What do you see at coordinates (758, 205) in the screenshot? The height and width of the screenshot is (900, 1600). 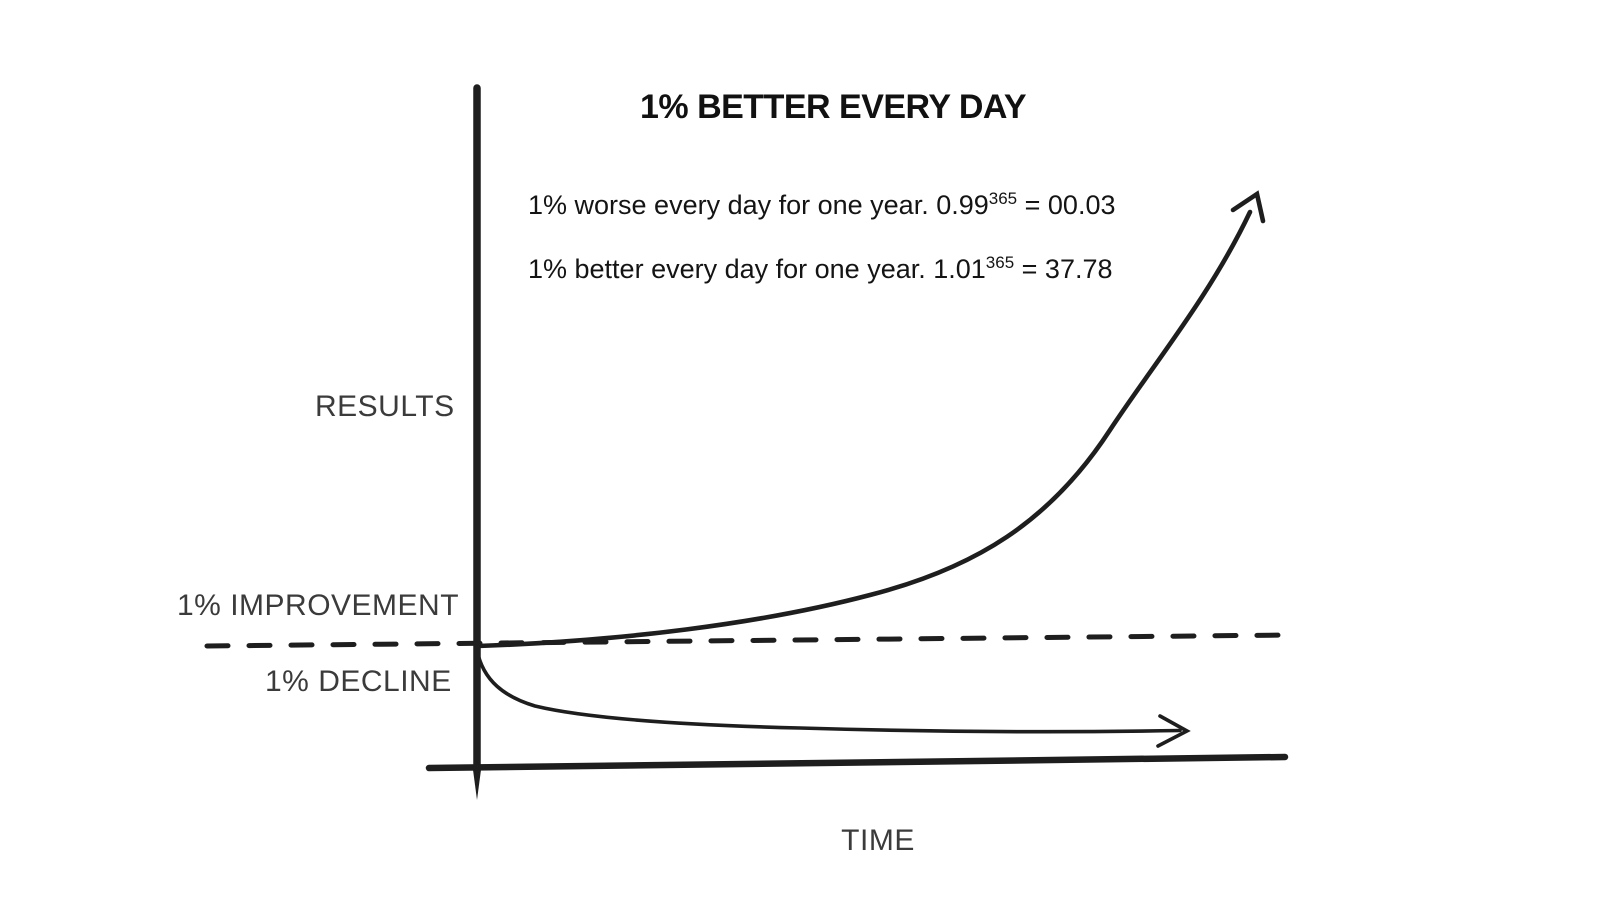 I see `formula-worse-text: 1% worse every day for one year. 0.99` at bounding box center [758, 205].